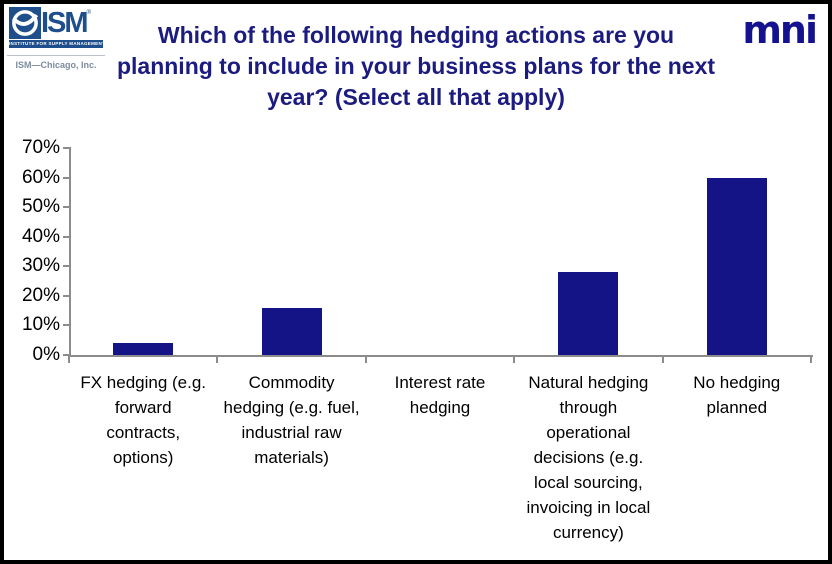  Describe the element at coordinates (40, 236) in the screenshot. I see `y-tick-label: 40%` at that location.